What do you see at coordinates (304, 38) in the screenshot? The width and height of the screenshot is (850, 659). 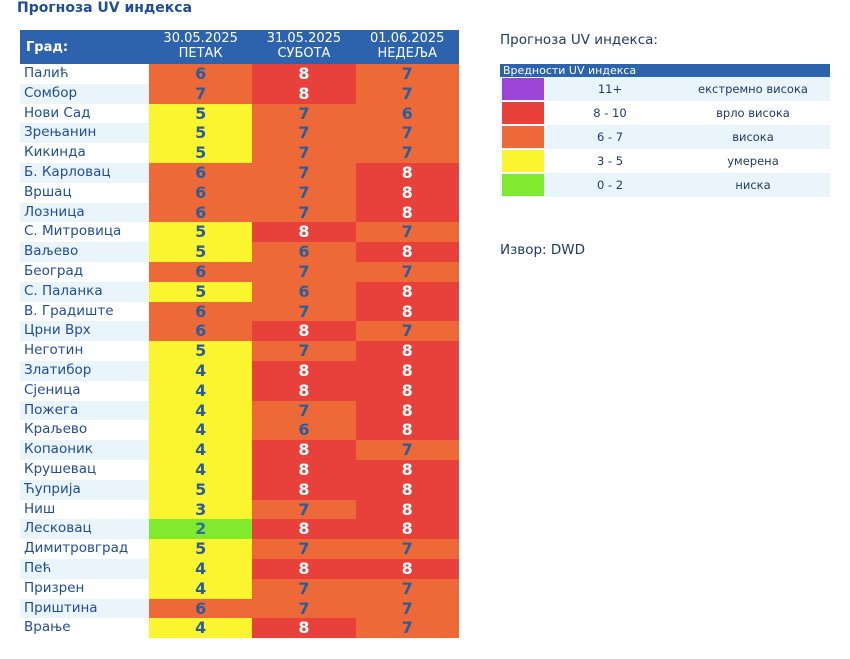 I see `day-date: 31.05.2025` at bounding box center [304, 38].